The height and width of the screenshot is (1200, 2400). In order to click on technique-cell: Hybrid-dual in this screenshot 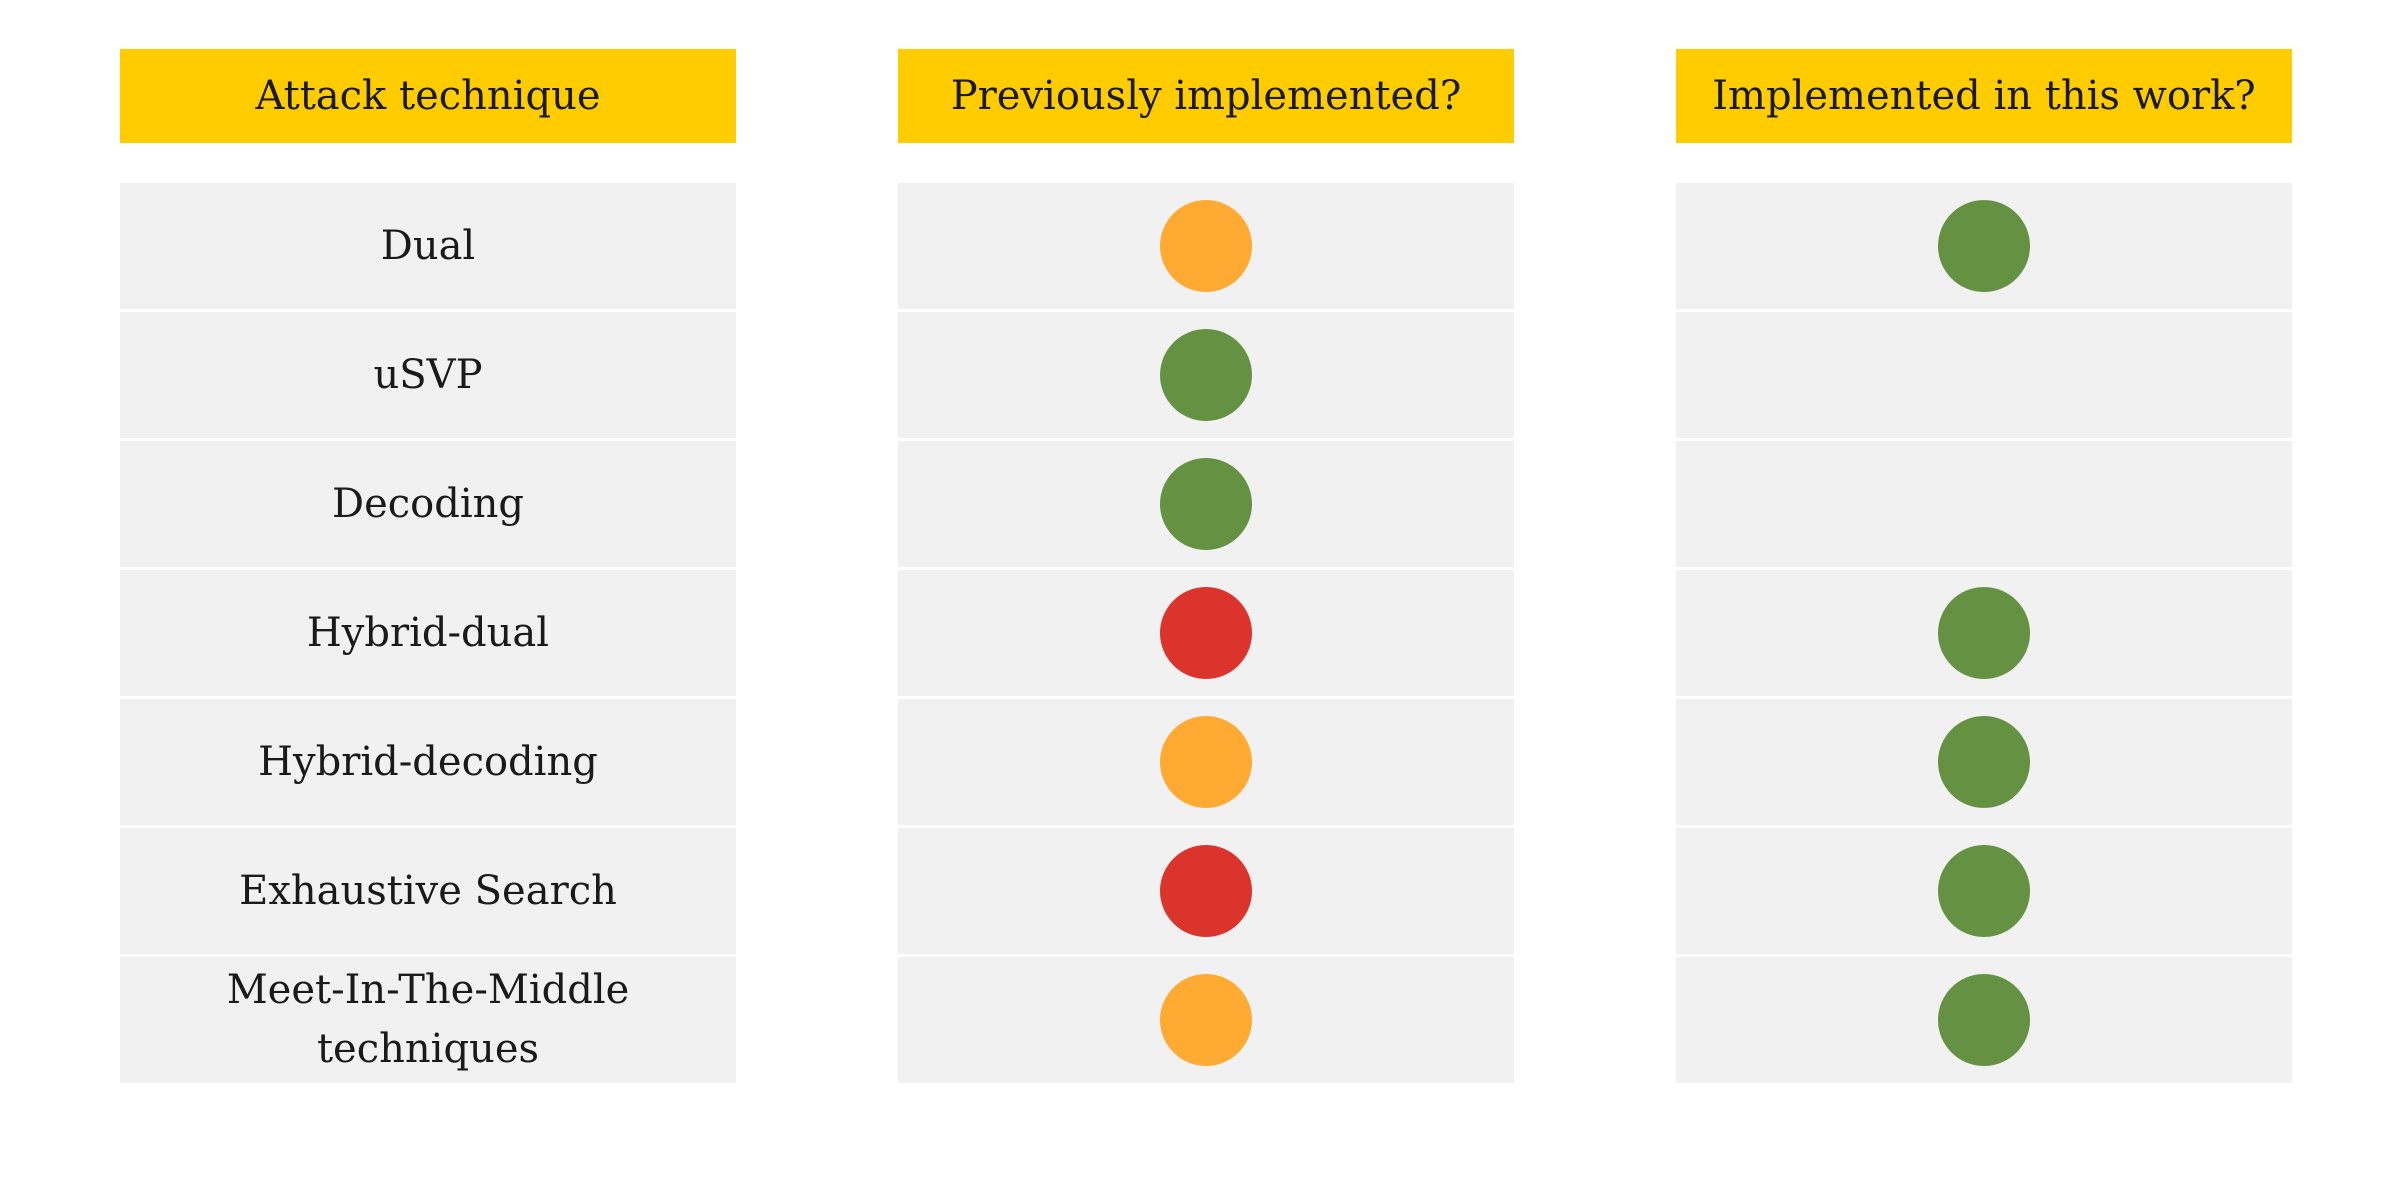, I will do `click(428, 633)`.